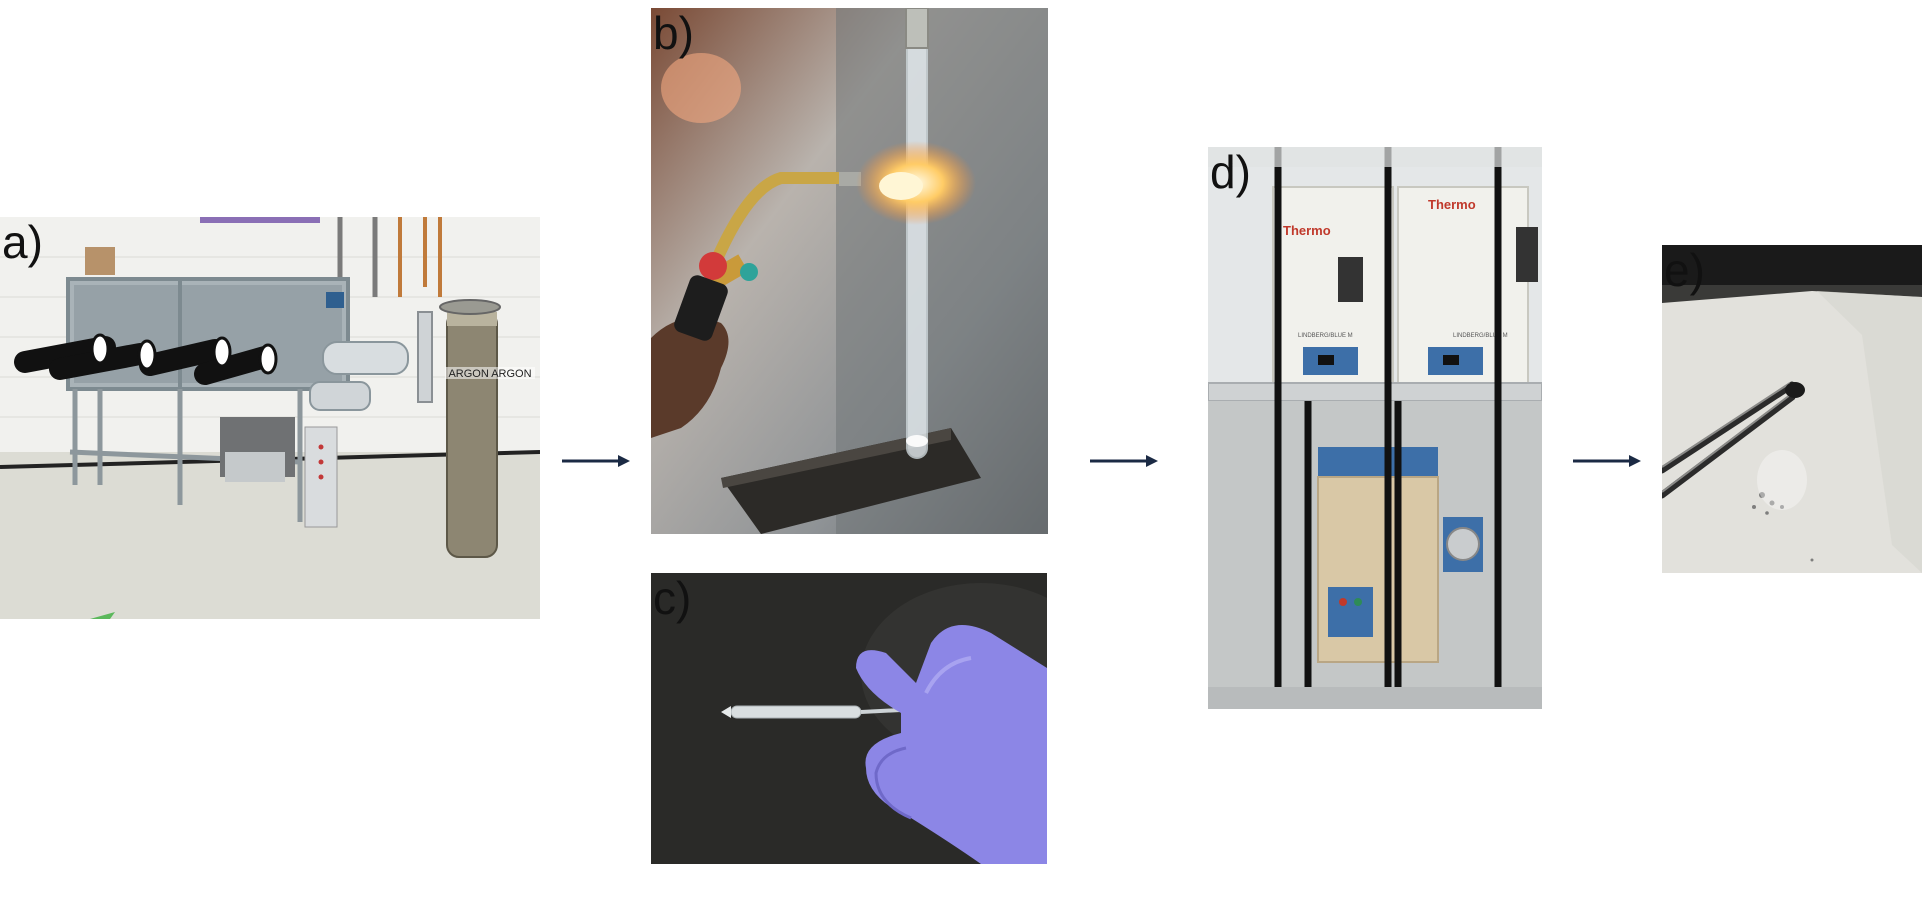  I want to click on arrow-b-to-d, so click(1125, 461).